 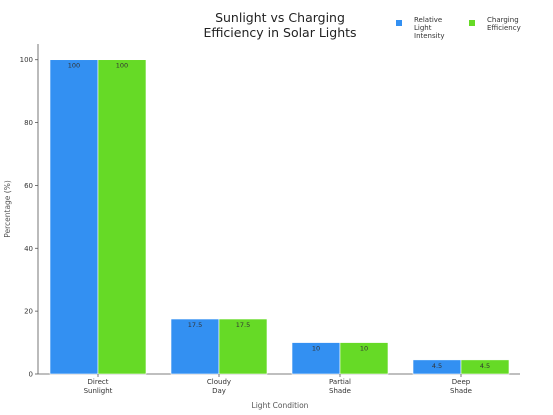 I want to click on y-tick-label: 40, so click(x=28, y=249).